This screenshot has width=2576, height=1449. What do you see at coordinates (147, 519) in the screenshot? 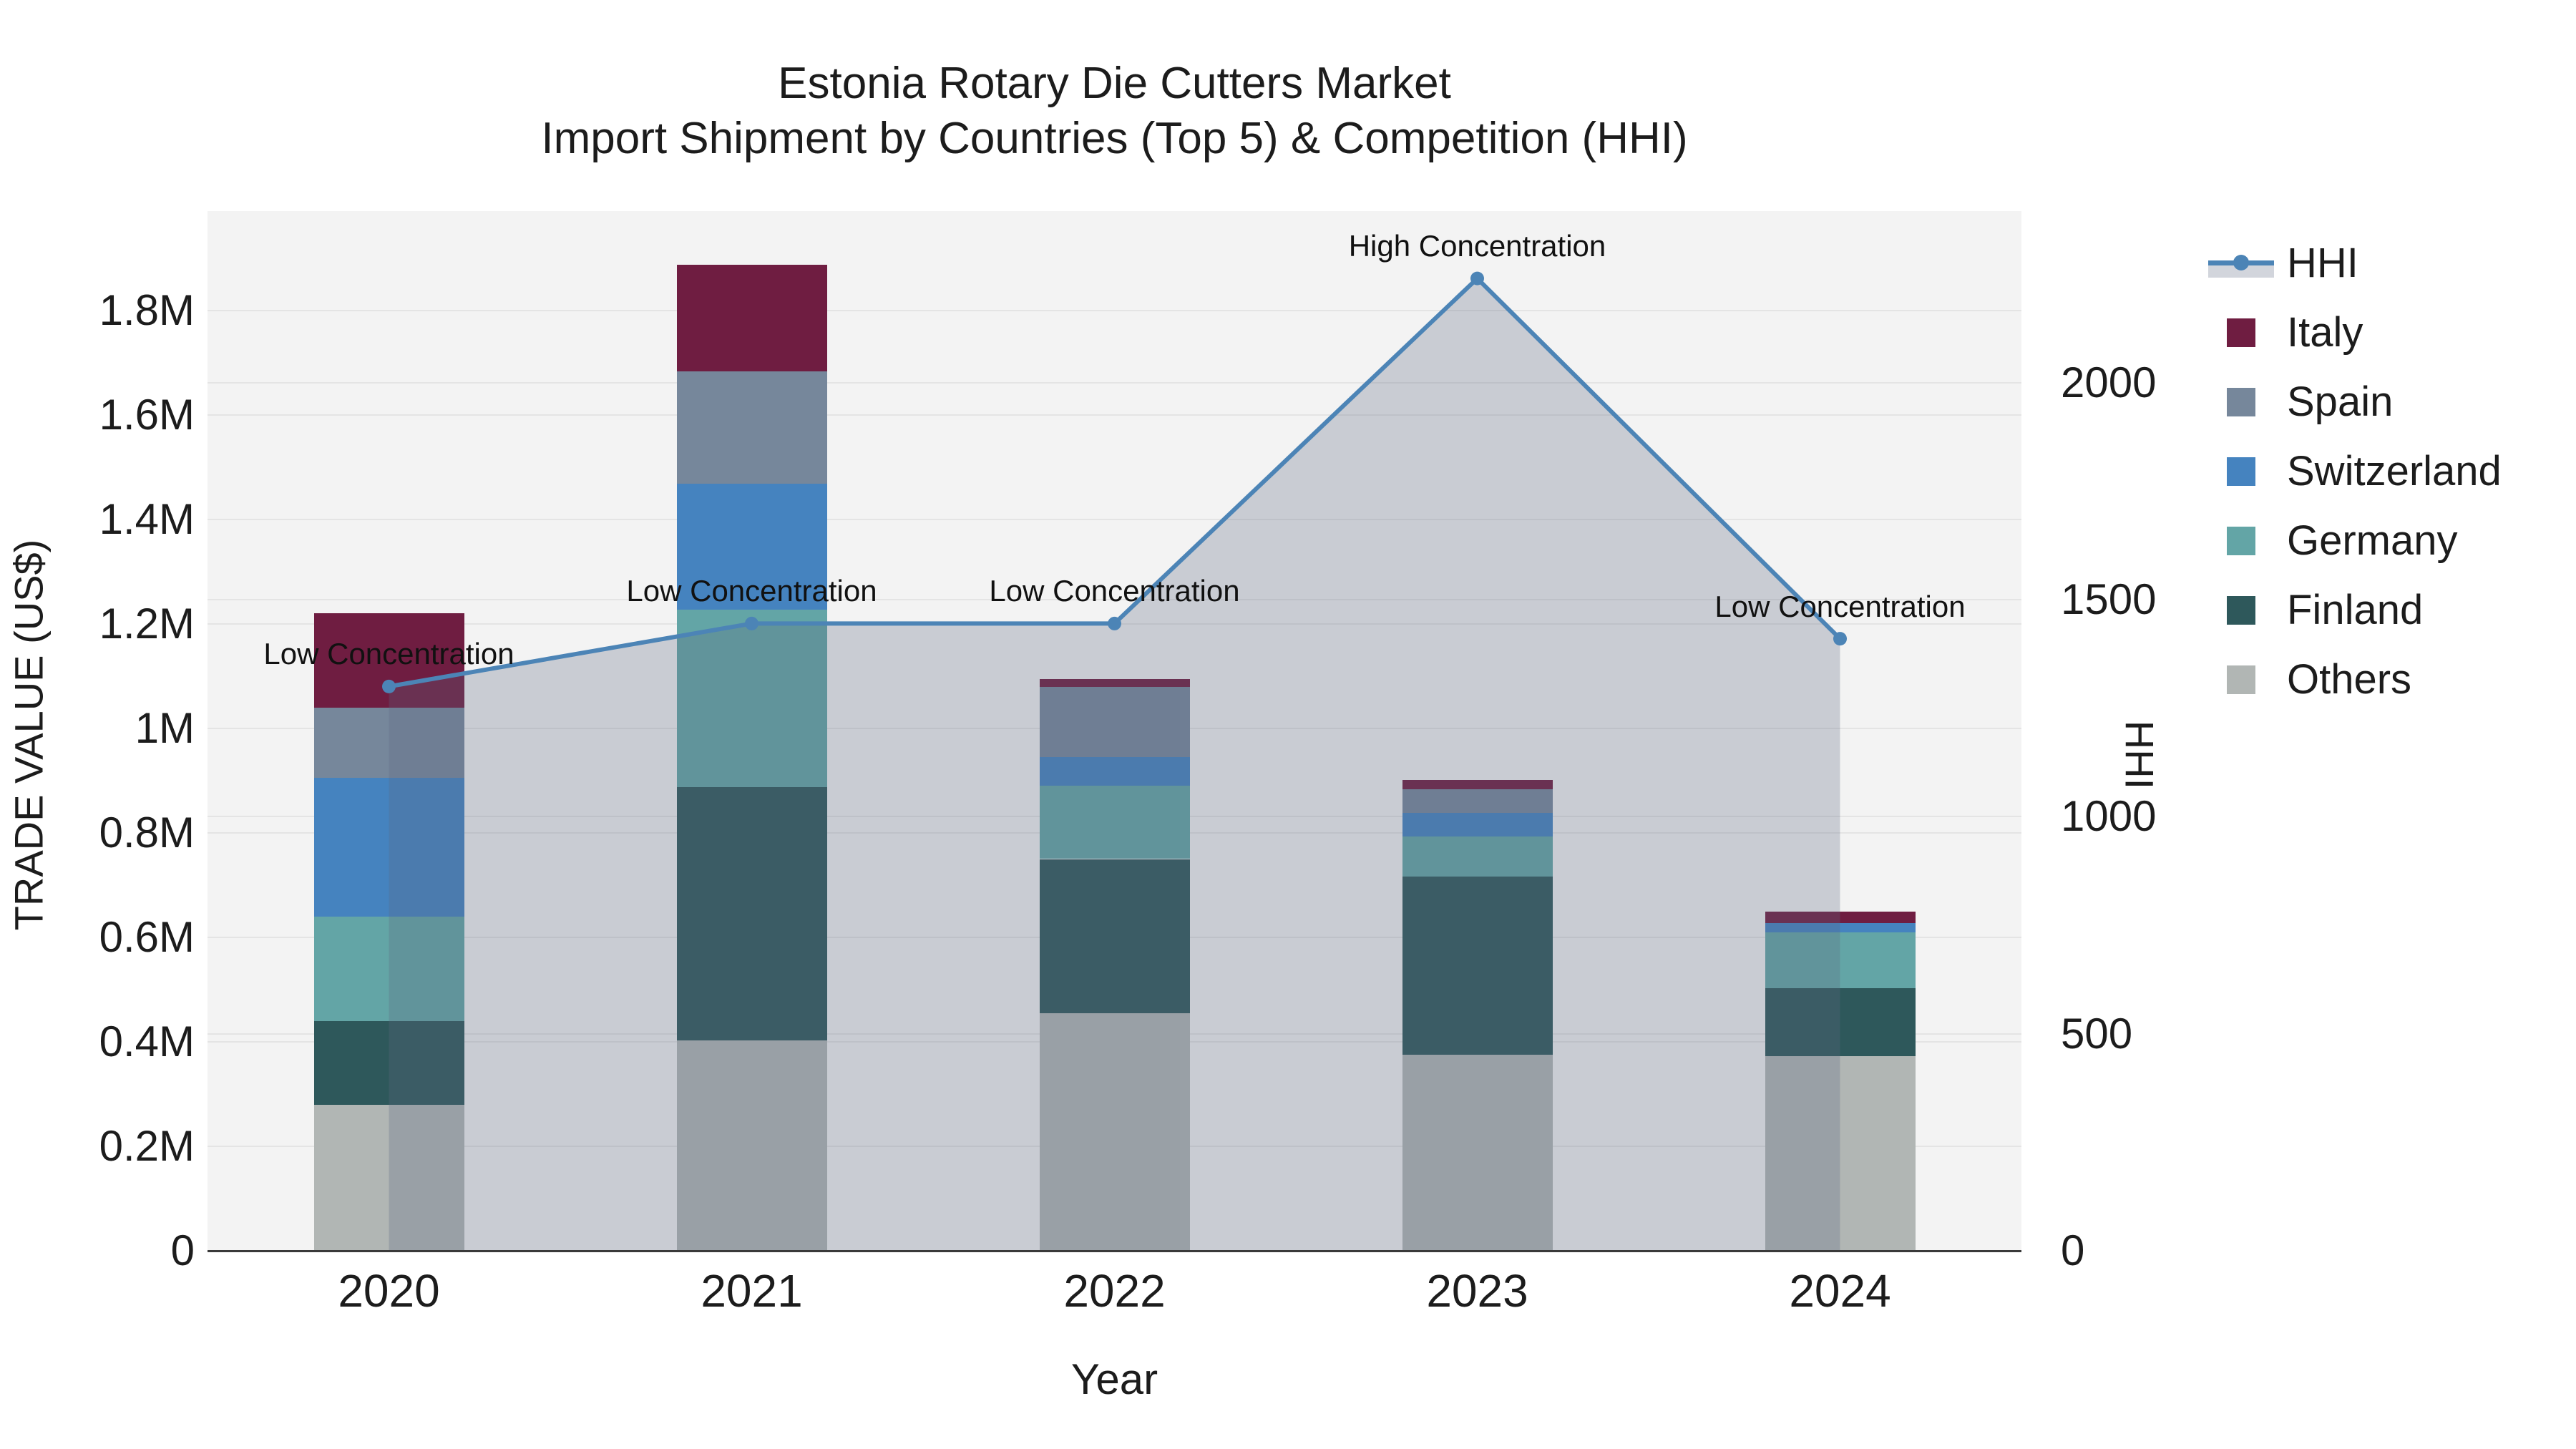
I see `y-tick-label-left: 1.4M` at bounding box center [147, 519].